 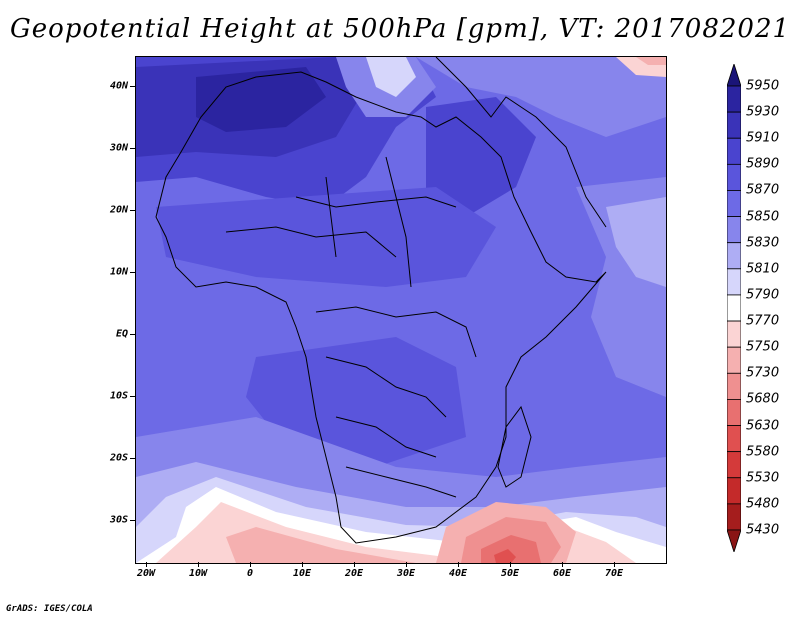 I want to click on field-5730-sw, so click(x=321, y=545).